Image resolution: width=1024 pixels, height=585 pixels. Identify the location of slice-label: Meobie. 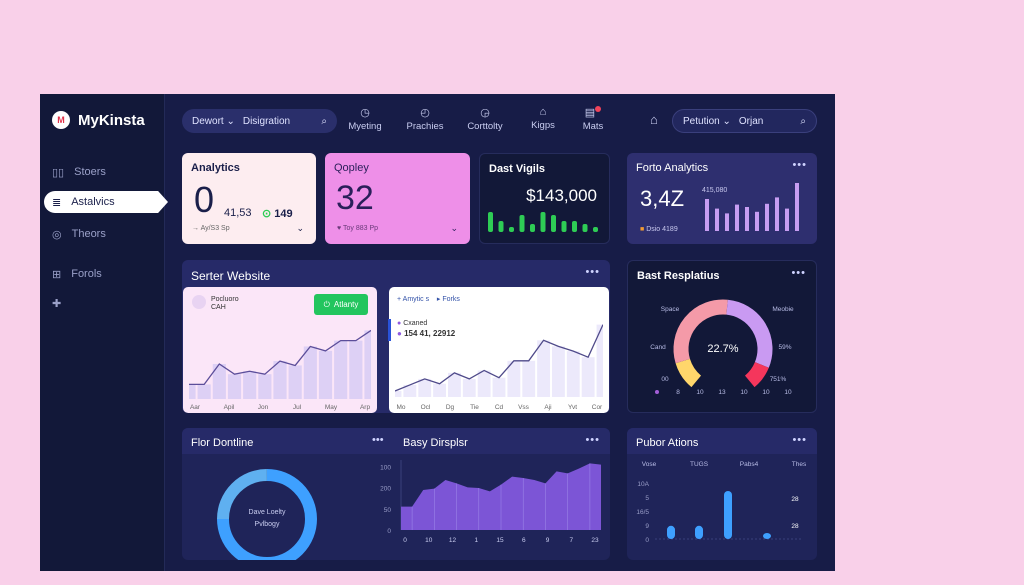
(783, 309).